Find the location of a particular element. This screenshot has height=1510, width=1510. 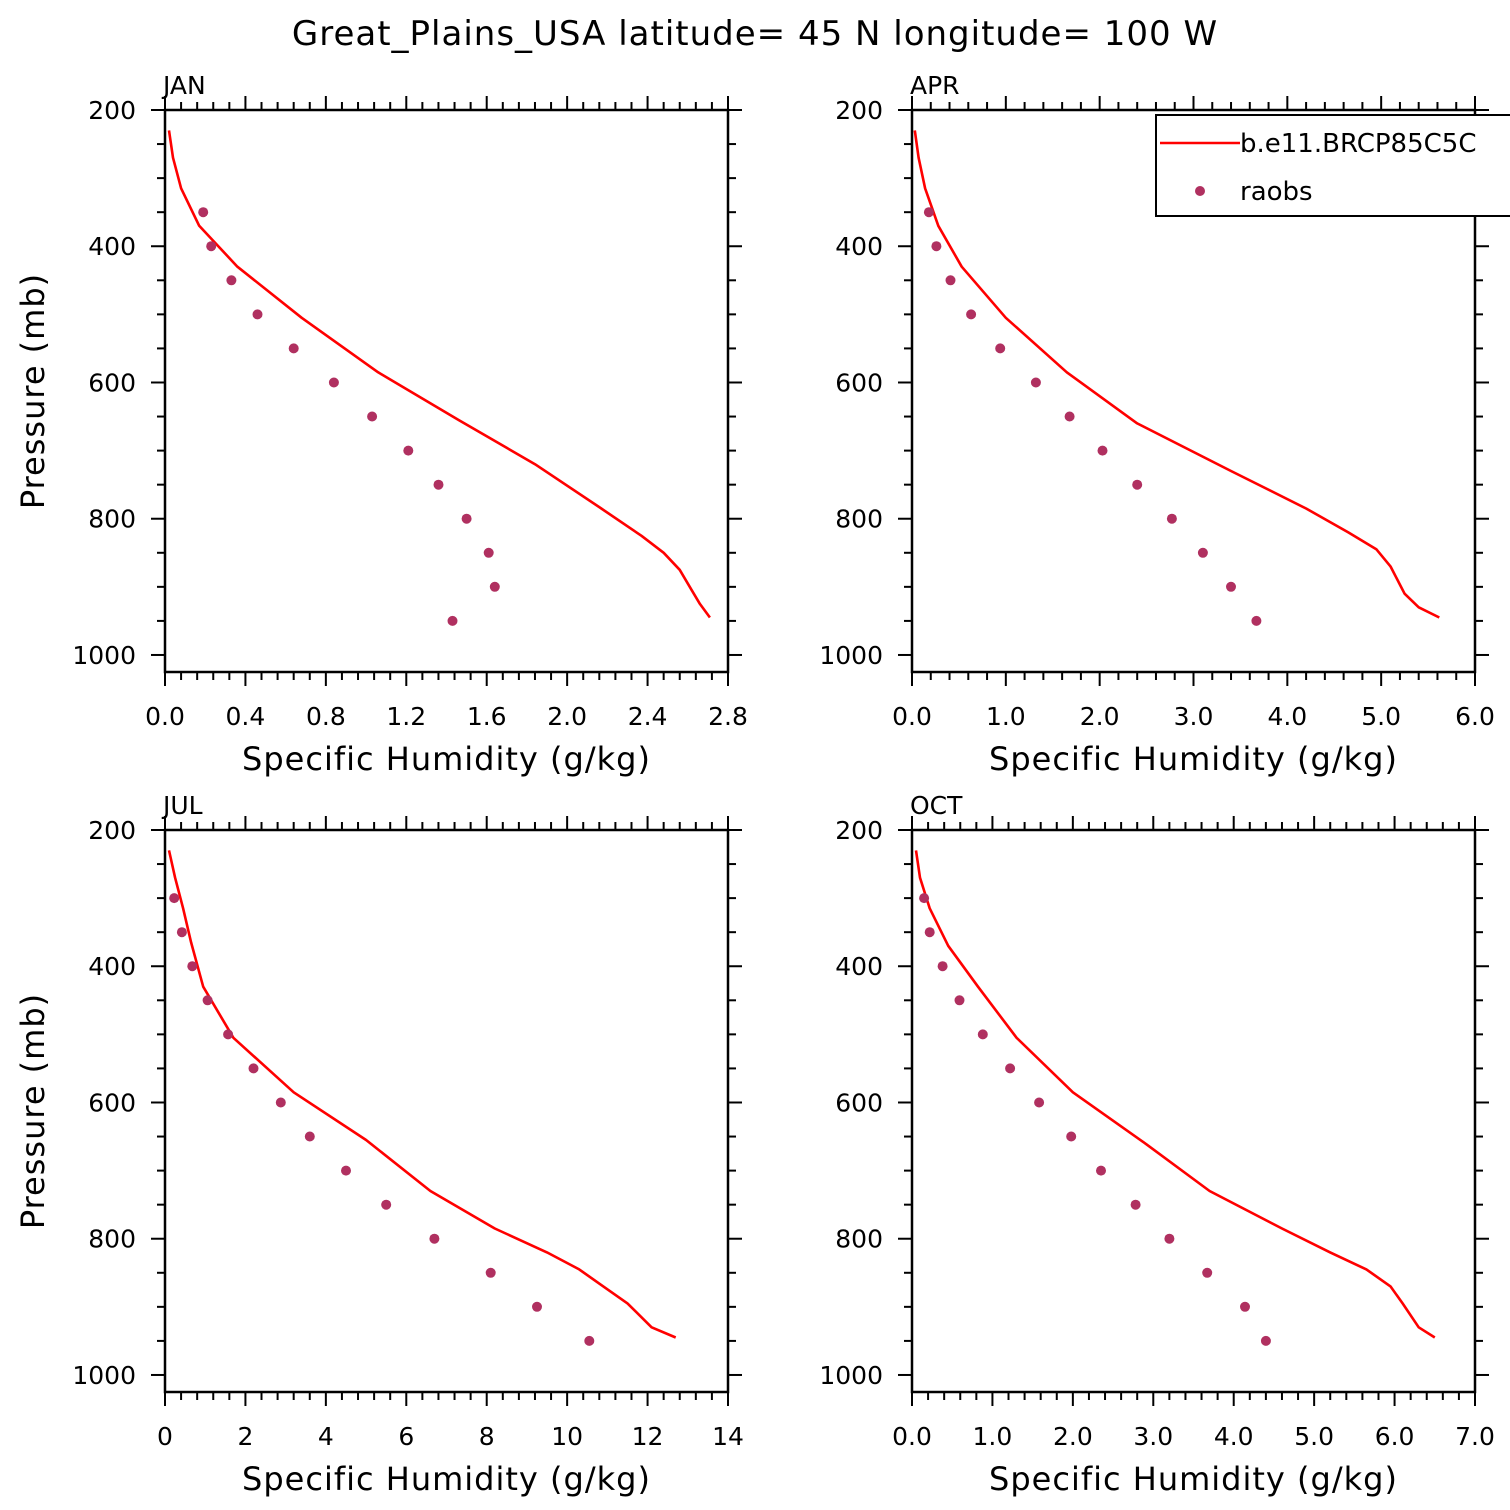

y-tick-label-oct: 200 is located at coordinates (859, 830).